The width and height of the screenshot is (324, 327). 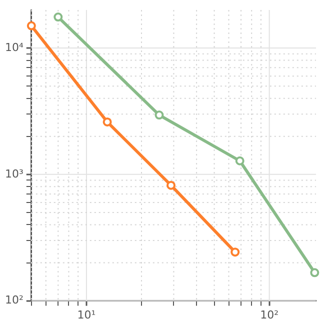 What do you see at coordinates (14, 47) in the screenshot?
I see `y-tick-label: 10⁴` at bounding box center [14, 47].